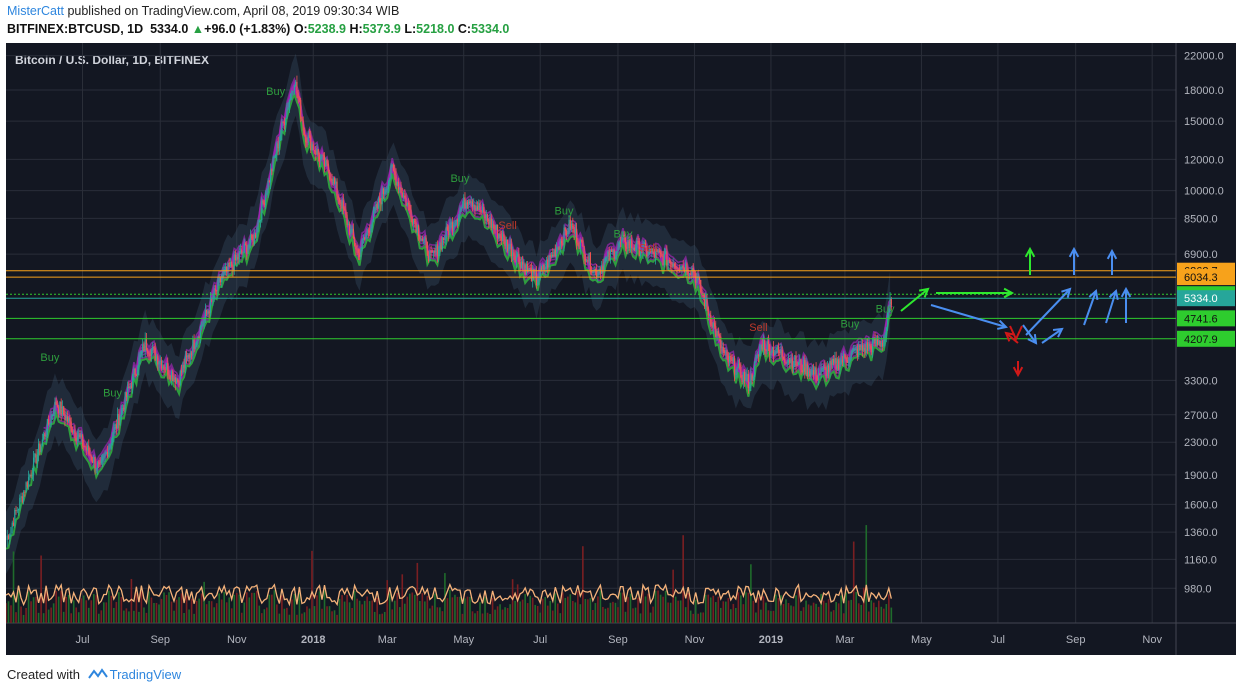 Image resolution: width=1243 pixels, height=693 pixels. I want to click on y-tick-label: 1360.0, so click(1201, 533).